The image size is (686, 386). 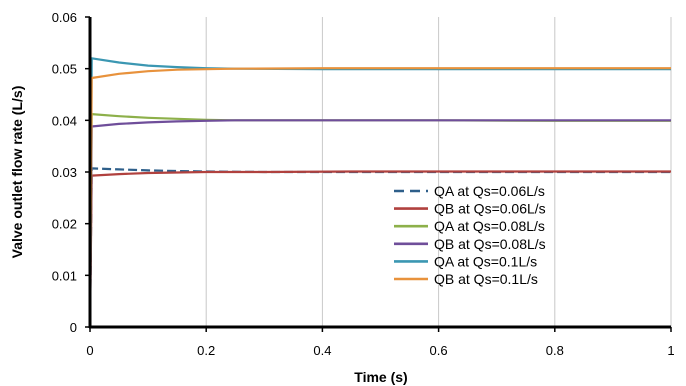 What do you see at coordinates (73, 327) in the screenshot?
I see `y-tick-label: 0` at bounding box center [73, 327].